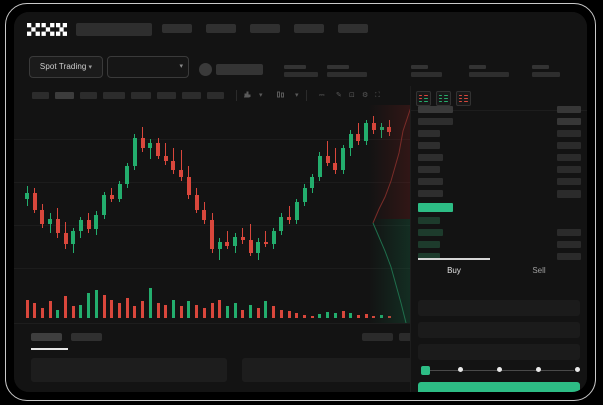 This screenshot has height=405, width=603. What do you see at coordinates (499, 352) in the screenshot?
I see `order-total-field` at bounding box center [499, 352].